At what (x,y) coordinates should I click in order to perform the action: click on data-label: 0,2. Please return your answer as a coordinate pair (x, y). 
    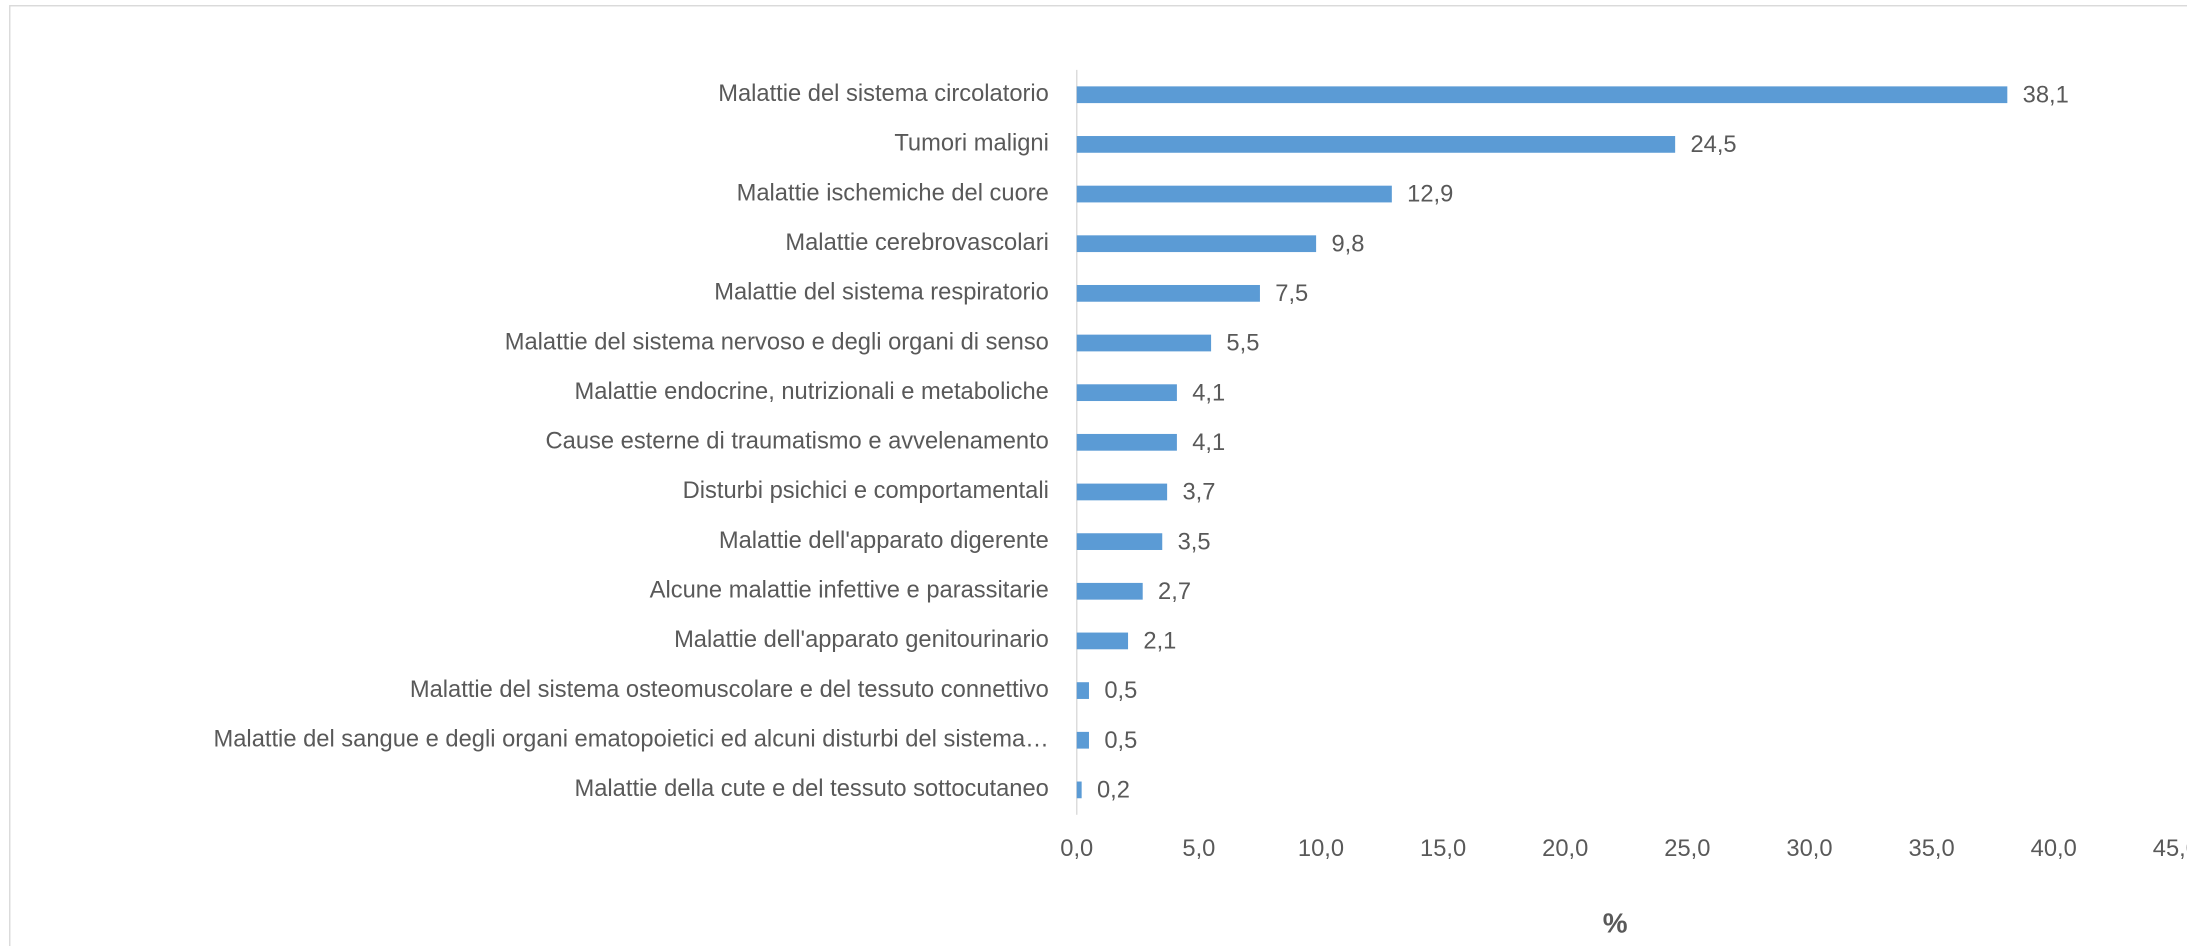
    Looking at the image, I should click on (1113, 791).